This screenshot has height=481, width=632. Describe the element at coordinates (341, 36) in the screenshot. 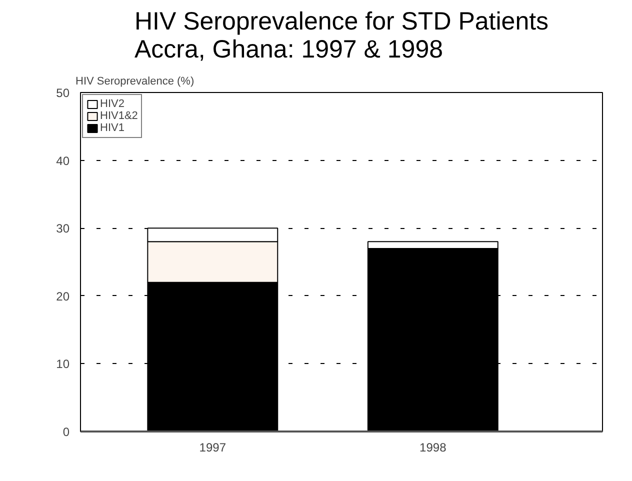

I see `chart-title: HIV Seroprevalence for STD Patients Accra, Ghana: 1997 & 1998` at that location.